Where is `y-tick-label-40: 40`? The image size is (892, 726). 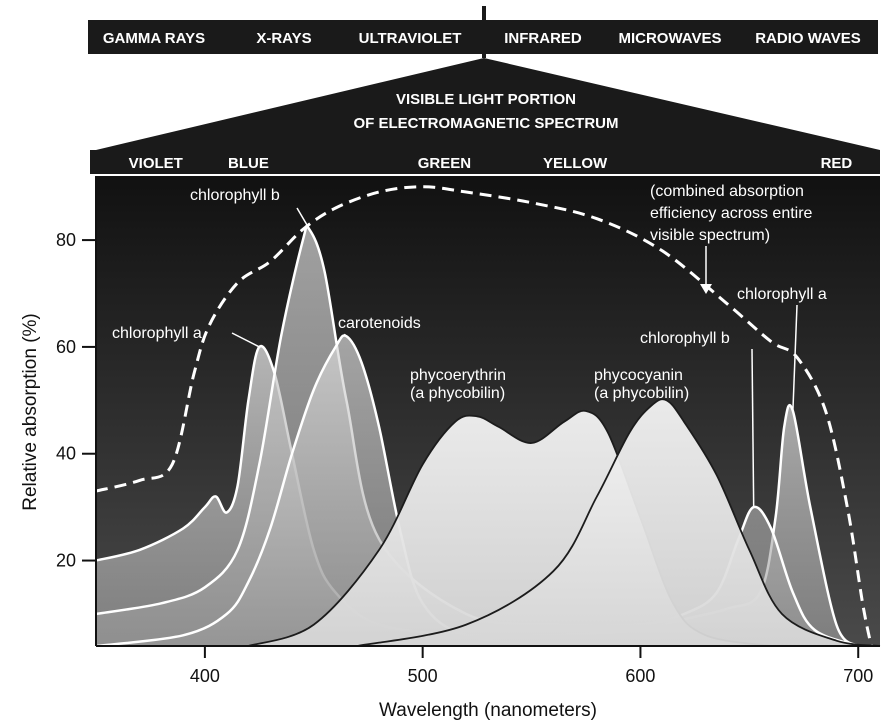
y-tick-label-40: 40 is located at coordinates (66, 454).